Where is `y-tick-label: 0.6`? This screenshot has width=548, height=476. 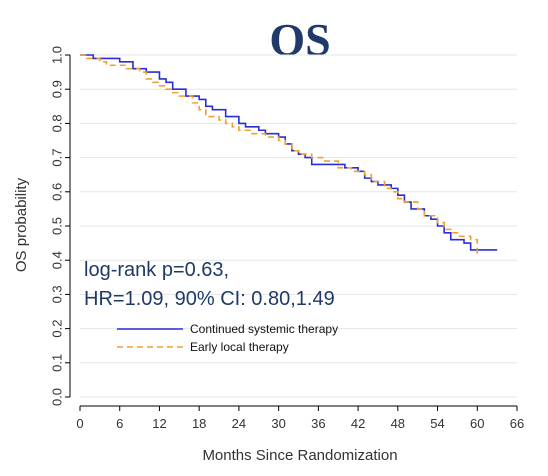
y-tick-label: 0.6 is located at coordinates (57, 192).